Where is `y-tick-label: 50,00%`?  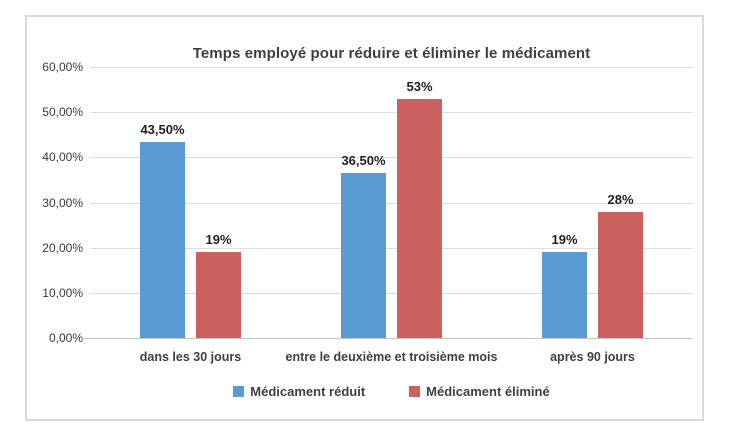
y-tick-label: 50,00% is located at coordinates (62, 112).